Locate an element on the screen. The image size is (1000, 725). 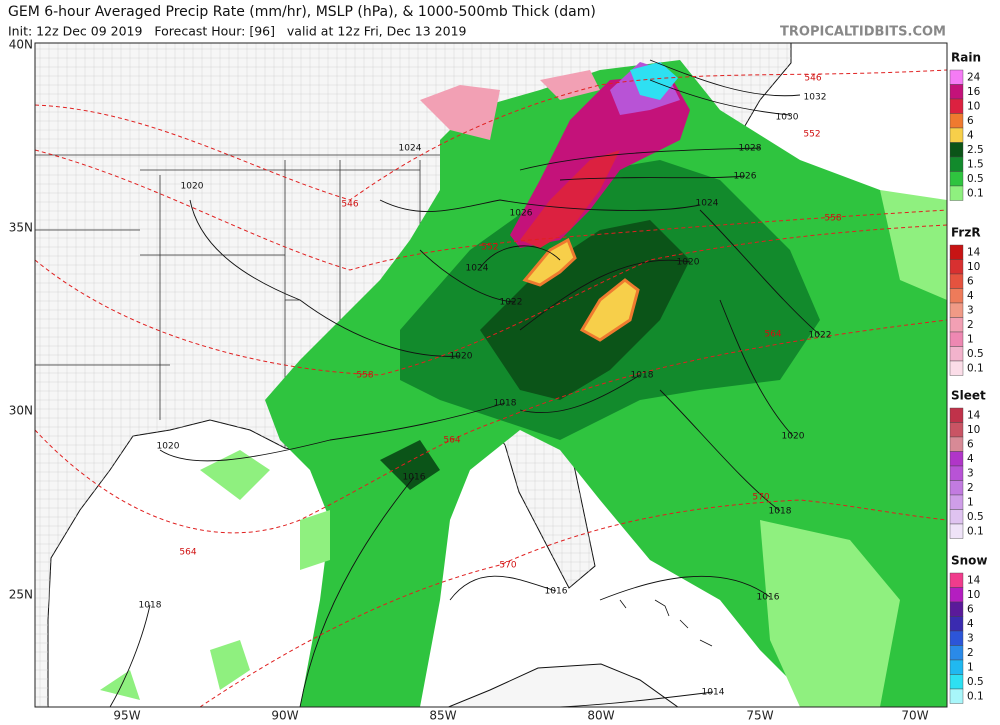
legend-level: 24 is located at coordinates (974, 77).